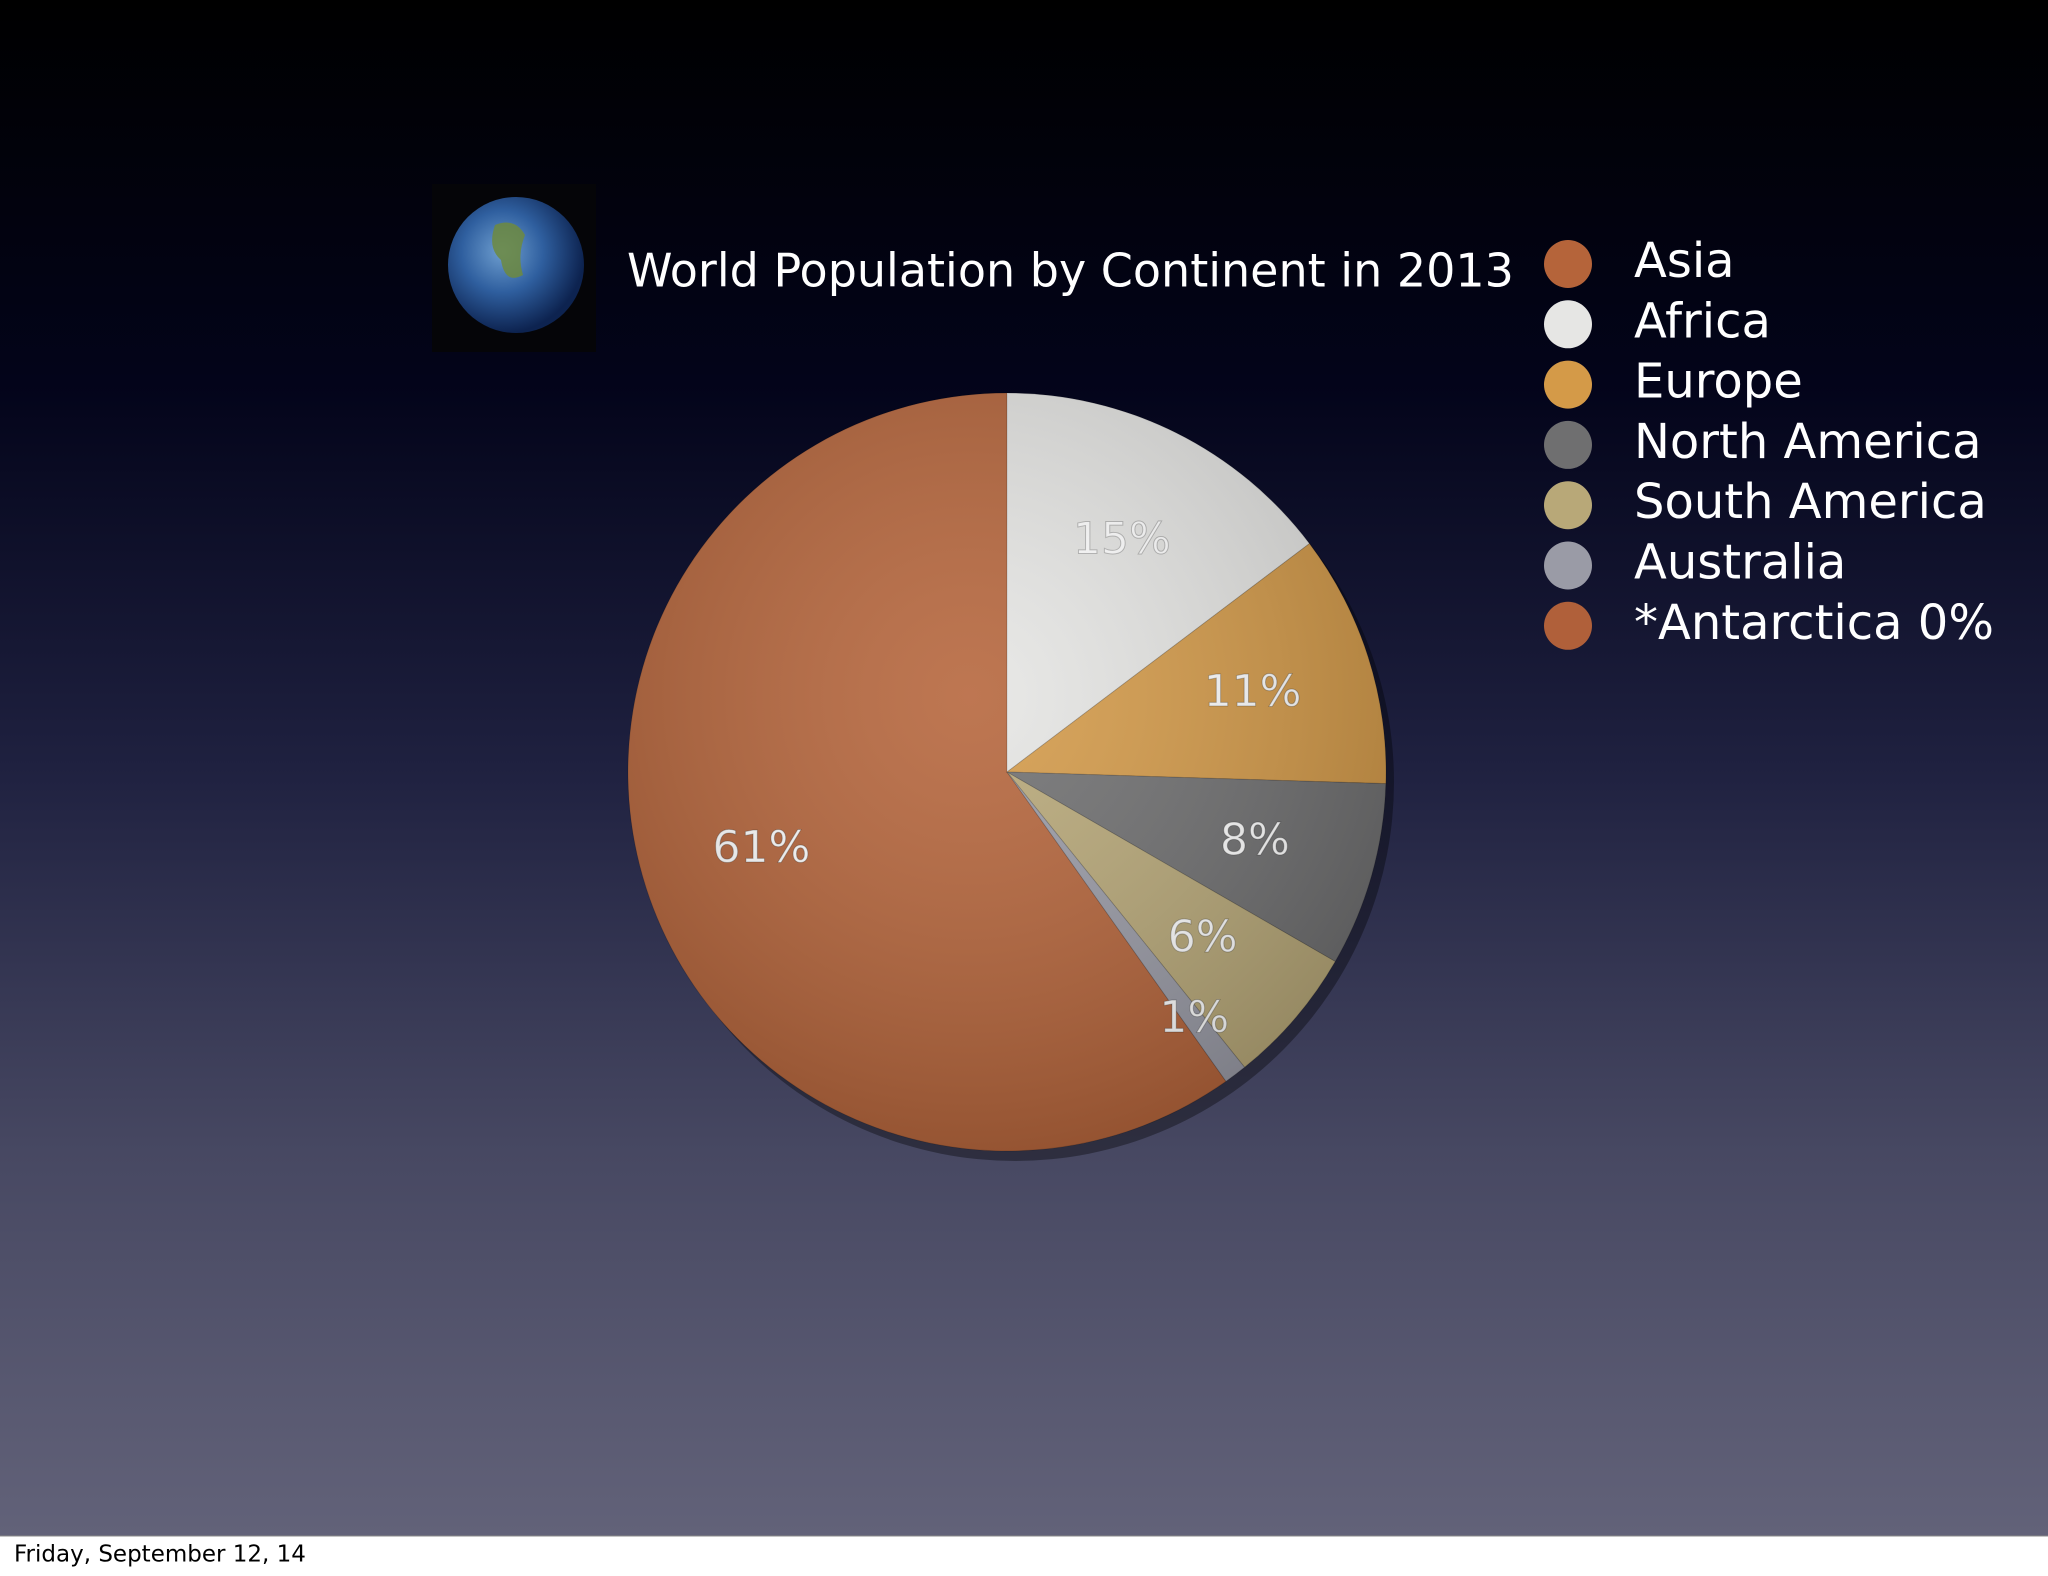 The height and width of the screenshot is (1576, 2048). Describe the element at coordinates (1070, 271) in the screenshot. I see `chart-title: World Population by Continent in 2013` at that location.